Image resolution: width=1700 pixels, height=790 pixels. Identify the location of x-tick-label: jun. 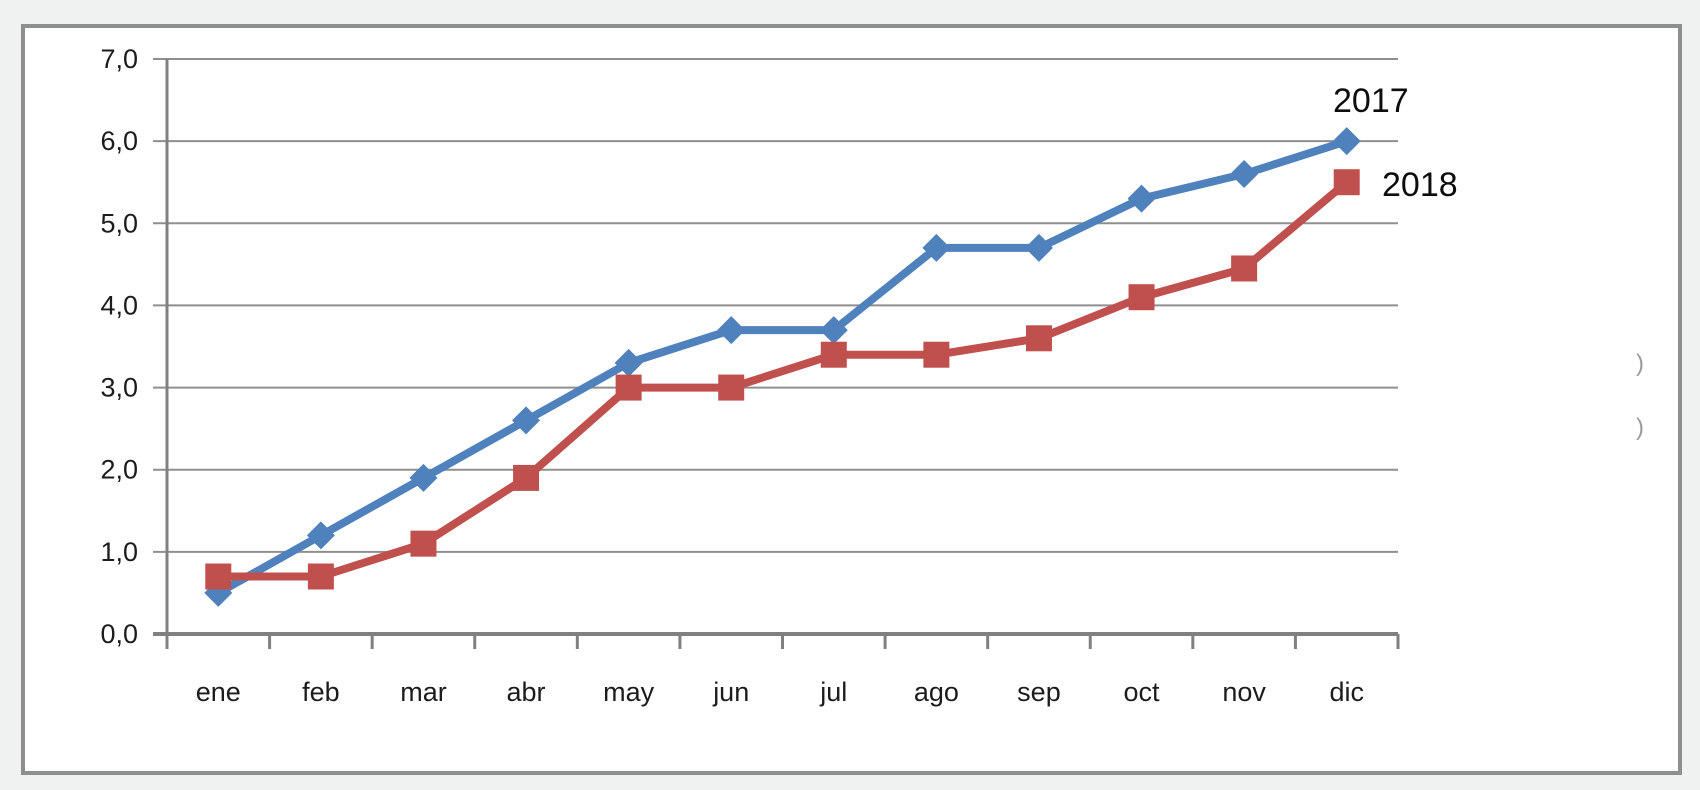
(730, 692).